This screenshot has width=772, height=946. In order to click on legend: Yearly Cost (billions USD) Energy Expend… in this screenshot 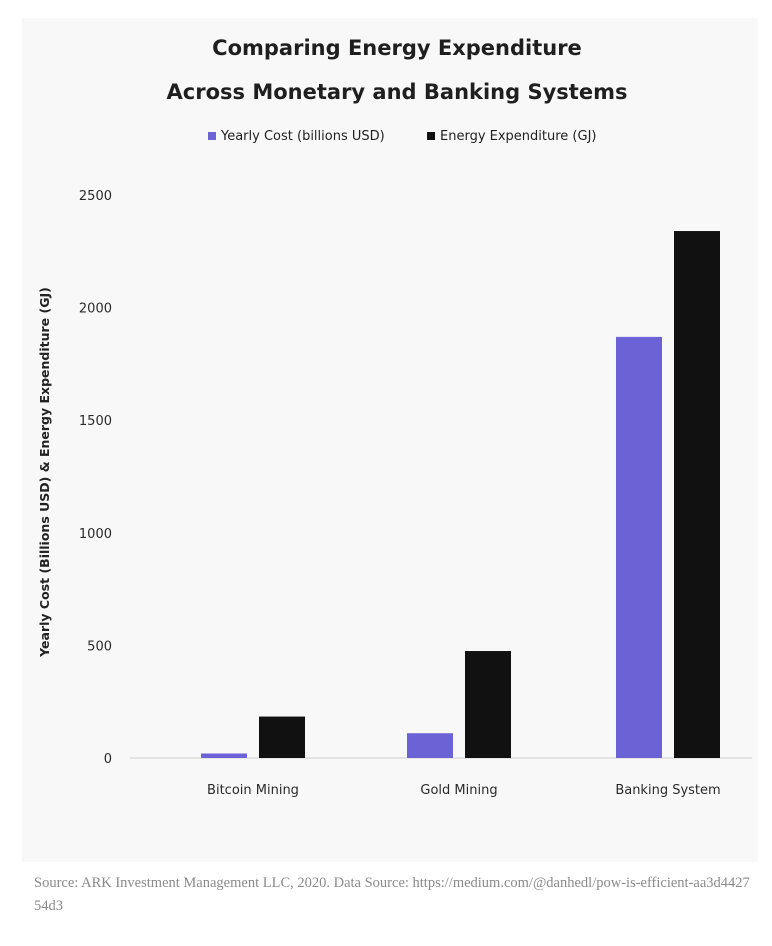, I will do `click(402, 136)`.